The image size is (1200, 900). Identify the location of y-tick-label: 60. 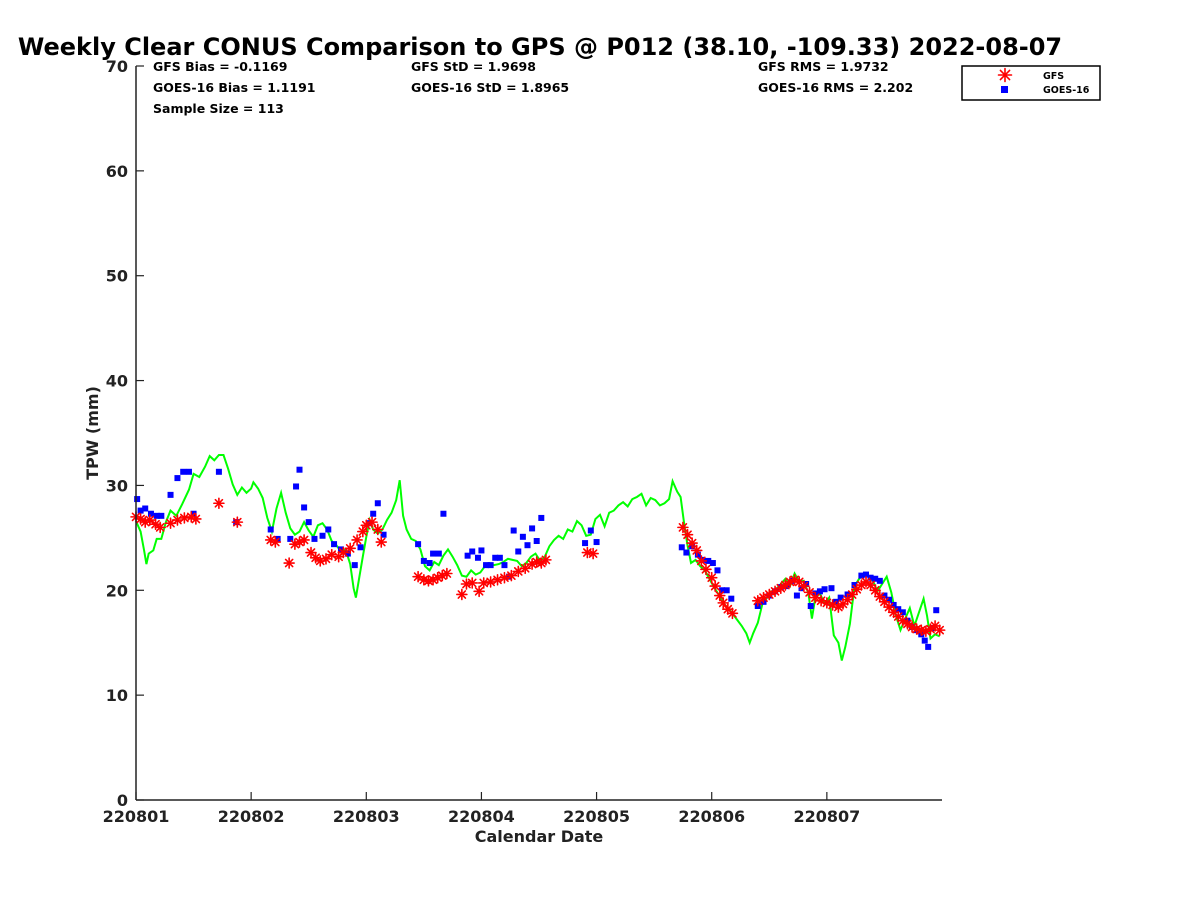
(117, 171).